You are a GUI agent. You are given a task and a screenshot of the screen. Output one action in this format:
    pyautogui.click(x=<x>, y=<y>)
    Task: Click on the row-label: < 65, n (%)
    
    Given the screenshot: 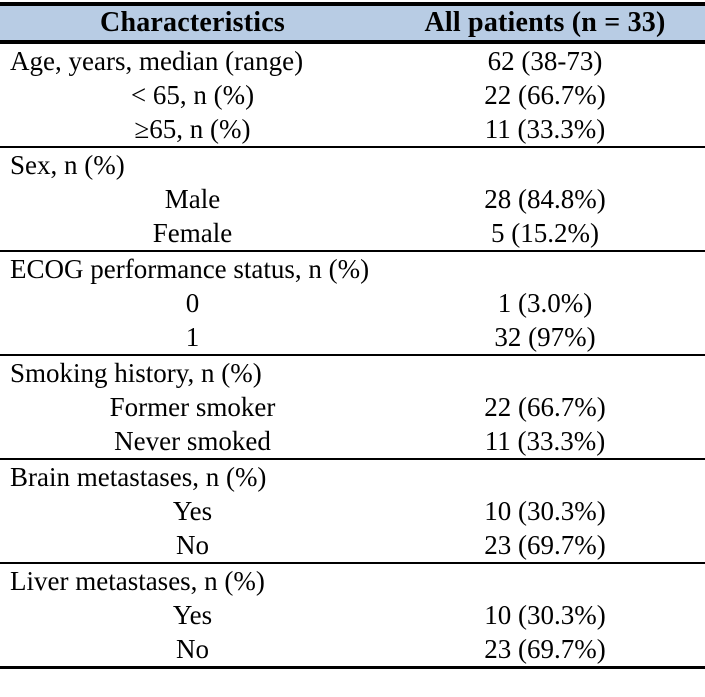 What is the action you would take?
    pyautogui.click(x=192, y=94)
    